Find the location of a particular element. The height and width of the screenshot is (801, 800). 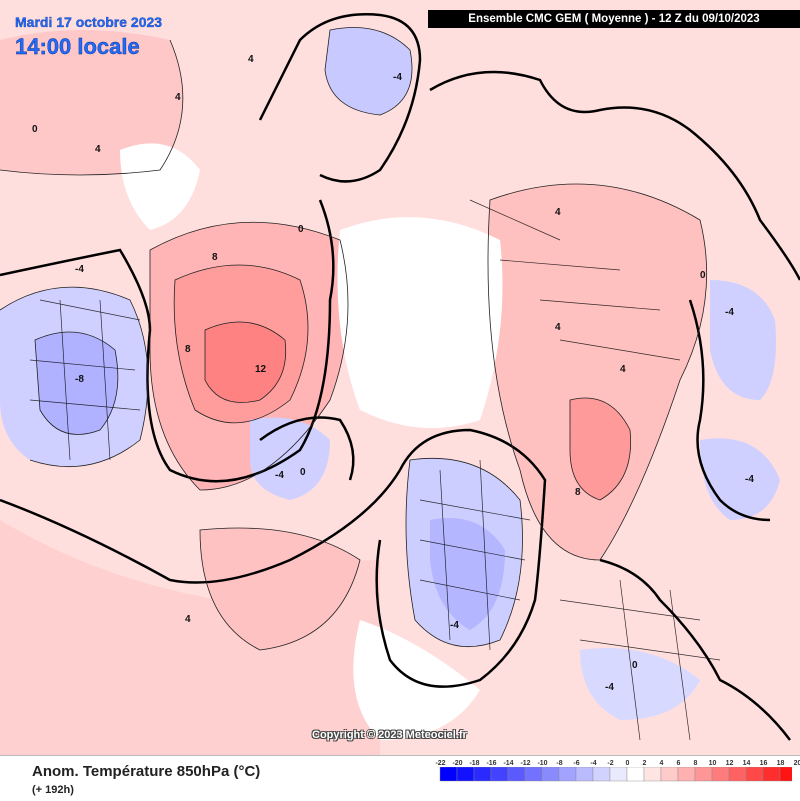

color-scale is located at coordinates (615, 774).